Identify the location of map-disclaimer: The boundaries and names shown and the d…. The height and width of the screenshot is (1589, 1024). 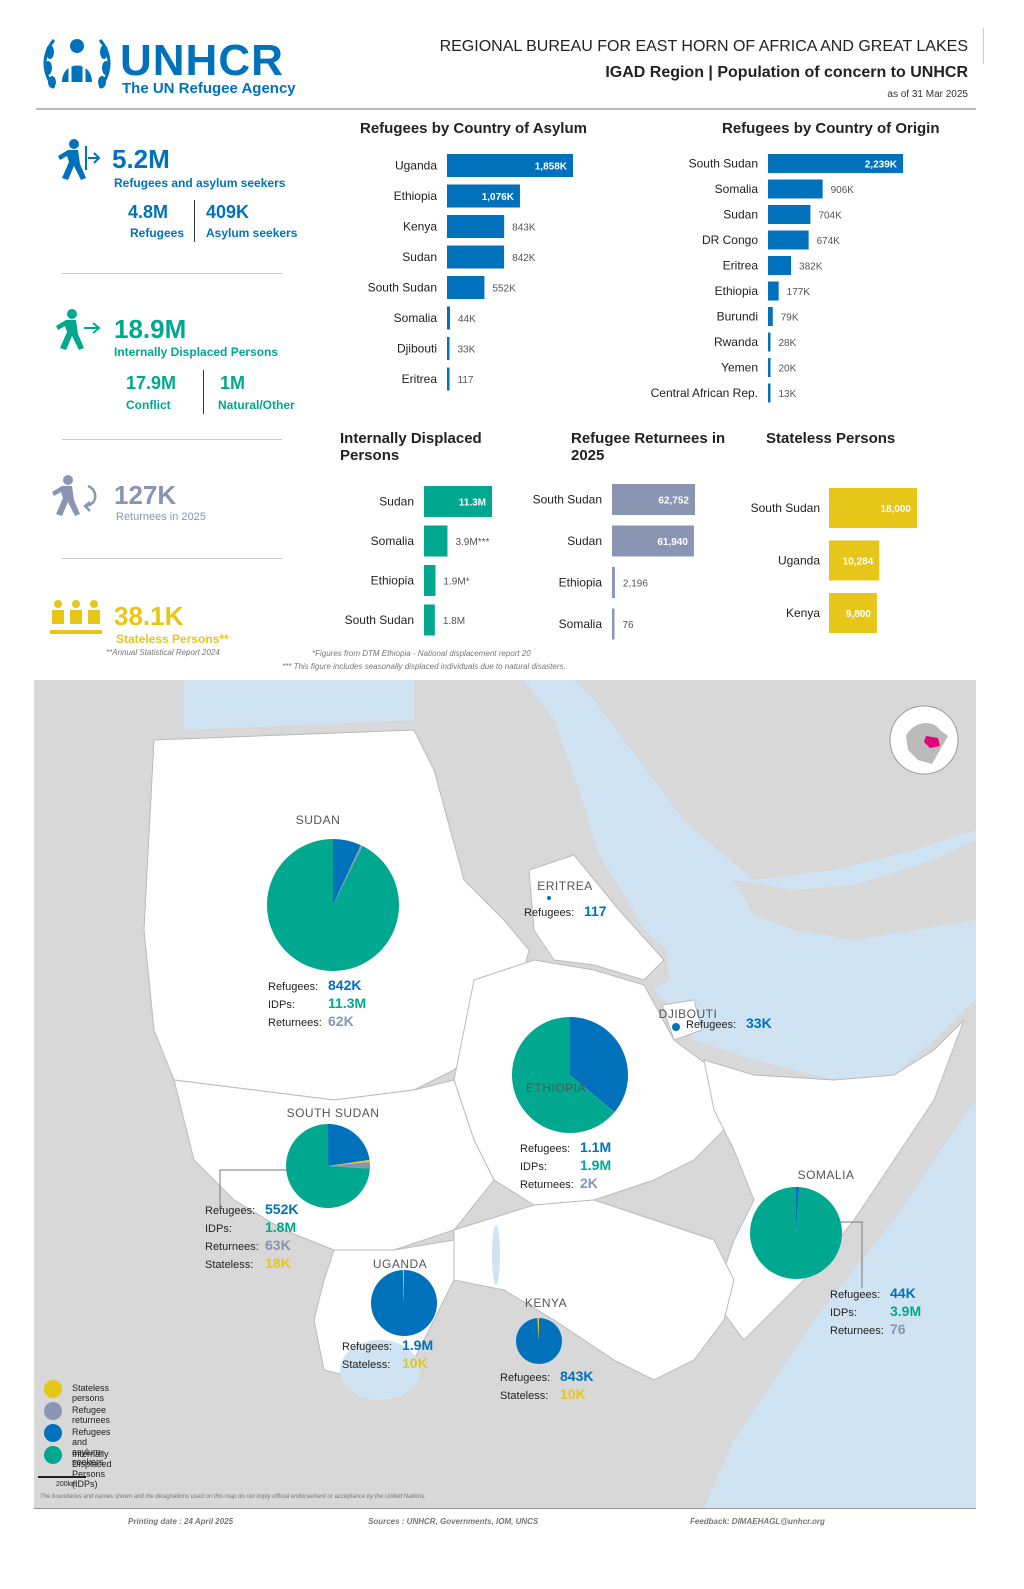
(233, 1497).